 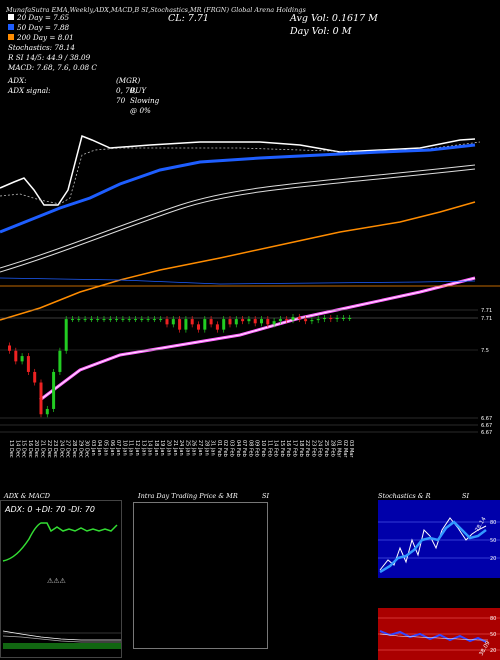 What do you see at coordinates (36, 449) in the screenshot?
I see `date-label: 20 Dec` at bounding box center [36, 449].